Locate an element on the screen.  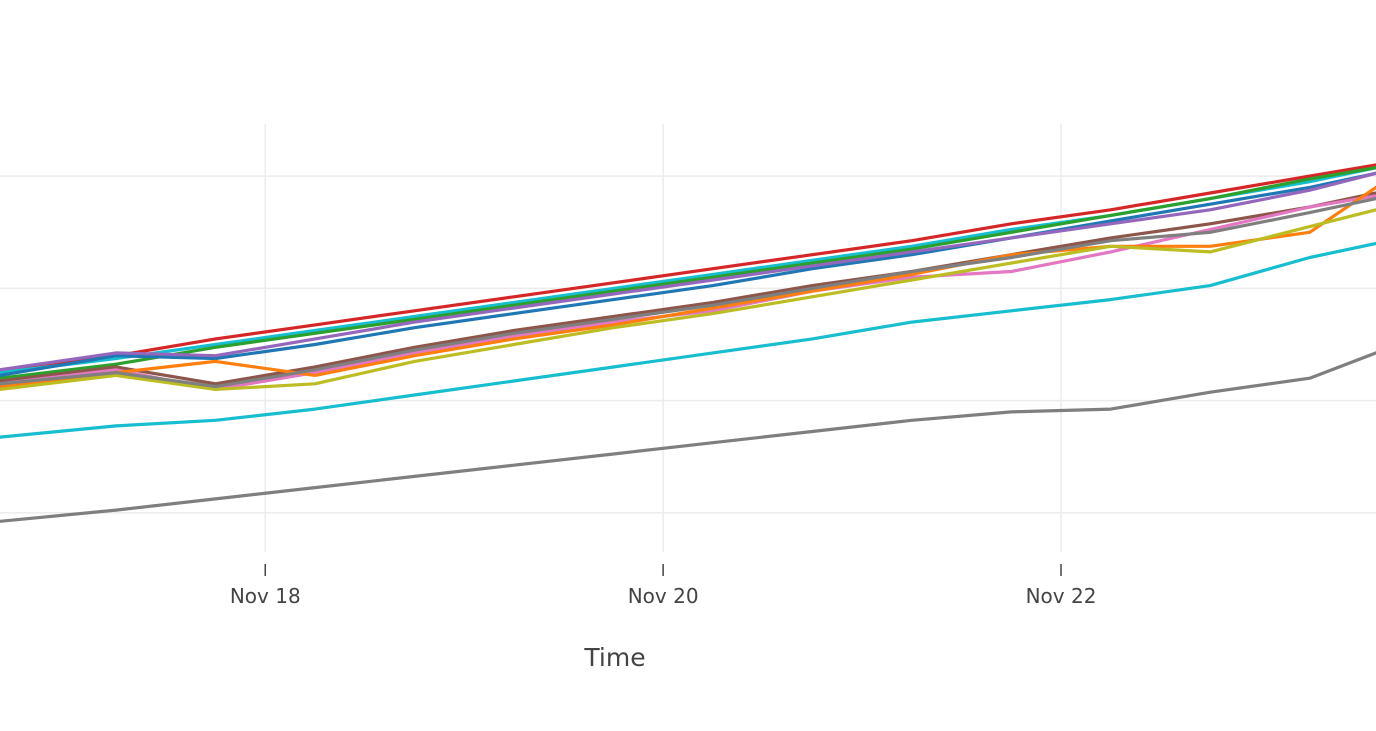
x-axis-title: Time is located at coordinates (614, 657).